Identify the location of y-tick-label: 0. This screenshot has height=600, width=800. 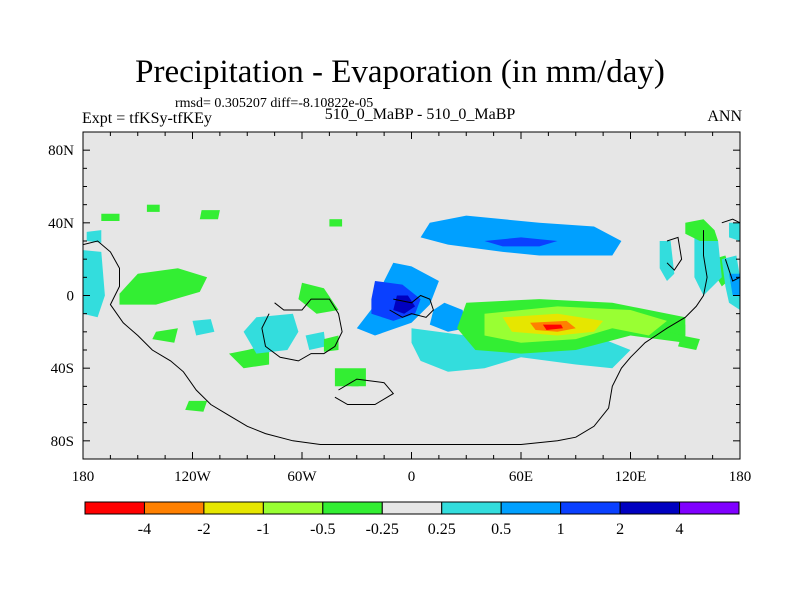
(71, 297).